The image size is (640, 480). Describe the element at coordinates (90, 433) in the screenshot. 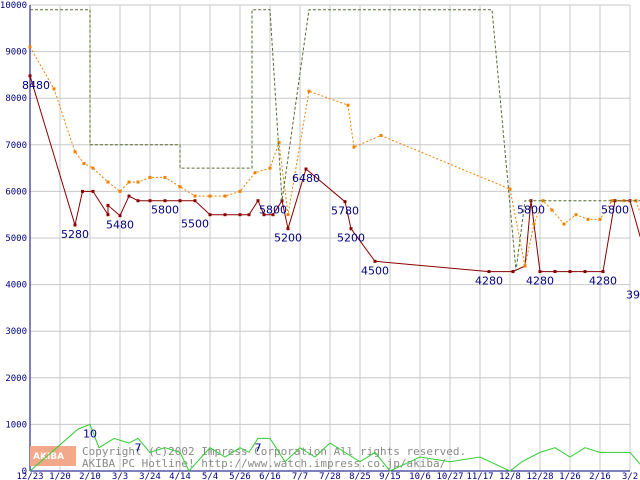

I see `data-label: 10` at that location.